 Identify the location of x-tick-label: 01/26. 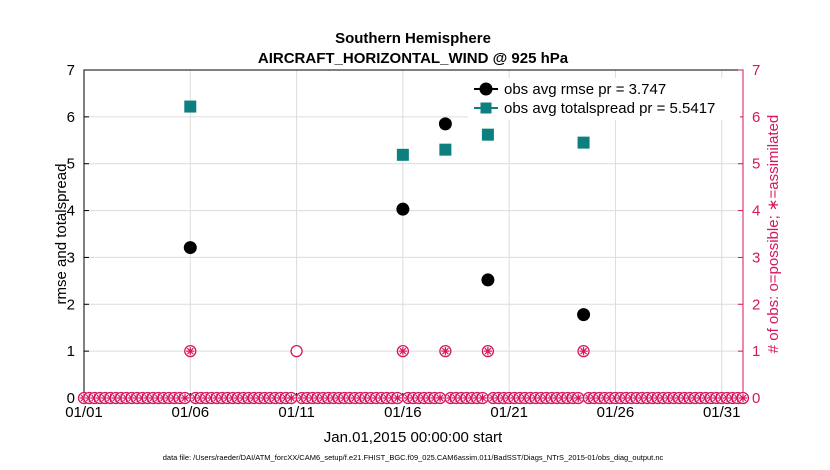
(616, 412).